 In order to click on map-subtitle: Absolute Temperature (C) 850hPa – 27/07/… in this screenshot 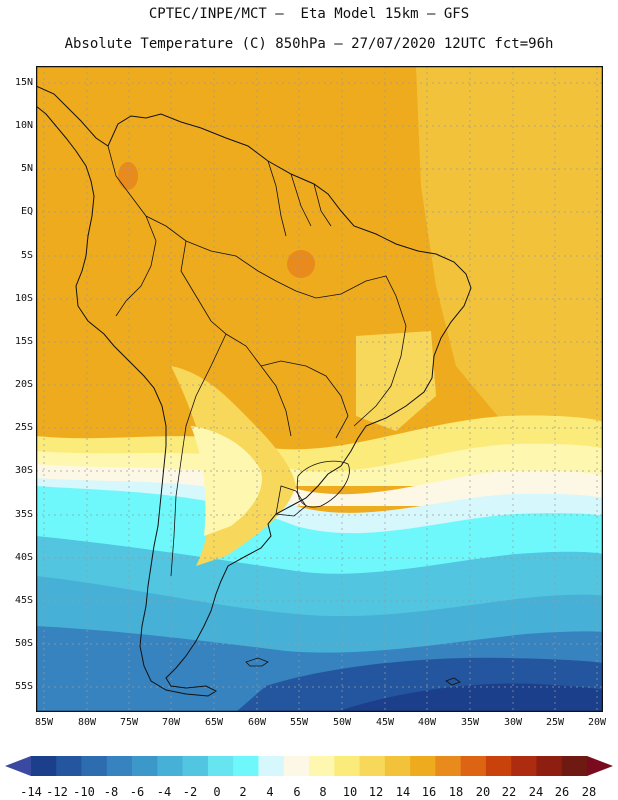, I will do `click(309, 44)`.